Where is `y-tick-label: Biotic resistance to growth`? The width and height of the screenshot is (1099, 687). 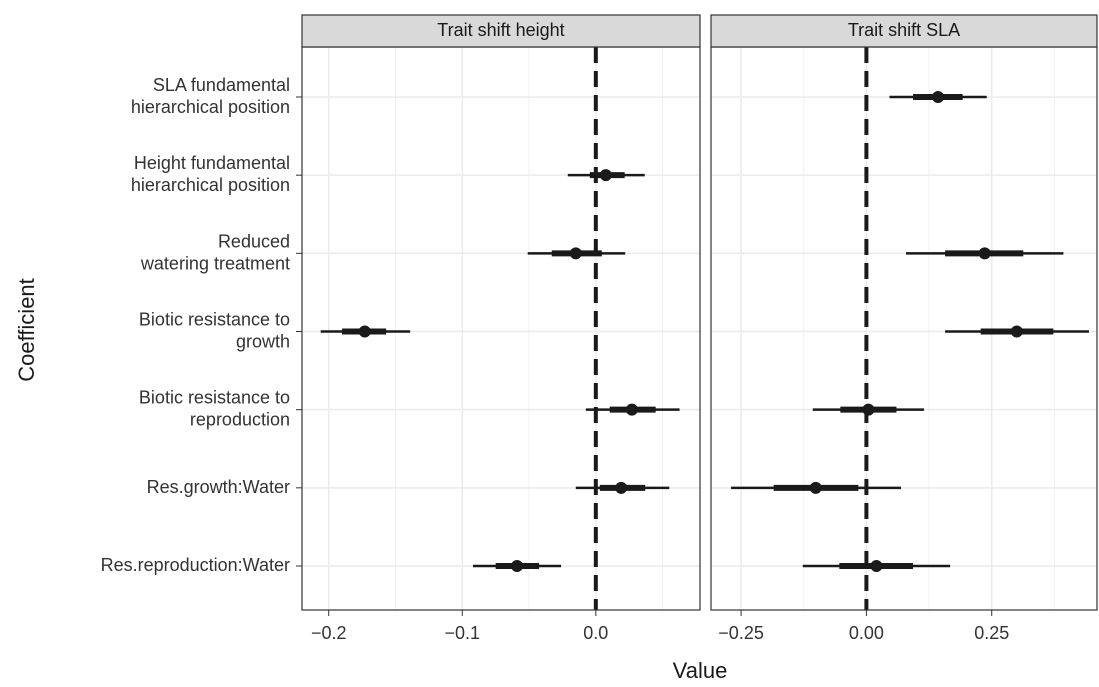 y-tick-label: Biotic resistance to growth is located at coordinates (214, 330).